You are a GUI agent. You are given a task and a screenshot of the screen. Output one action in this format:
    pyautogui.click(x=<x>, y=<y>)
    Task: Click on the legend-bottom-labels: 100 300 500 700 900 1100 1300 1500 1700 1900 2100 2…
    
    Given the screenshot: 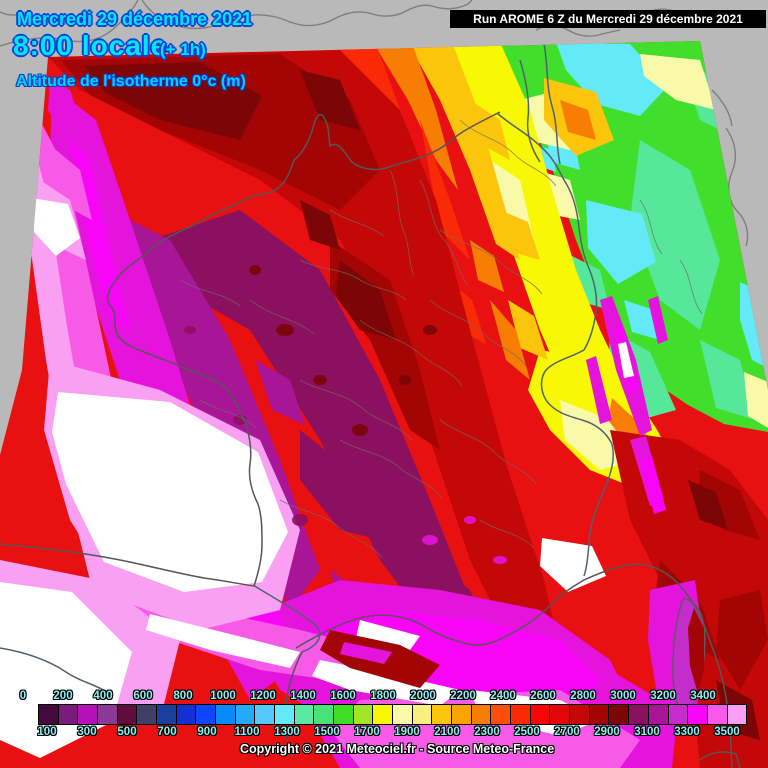 What is the action you would take?
    pyautogui.click(x=384, y=732)
    